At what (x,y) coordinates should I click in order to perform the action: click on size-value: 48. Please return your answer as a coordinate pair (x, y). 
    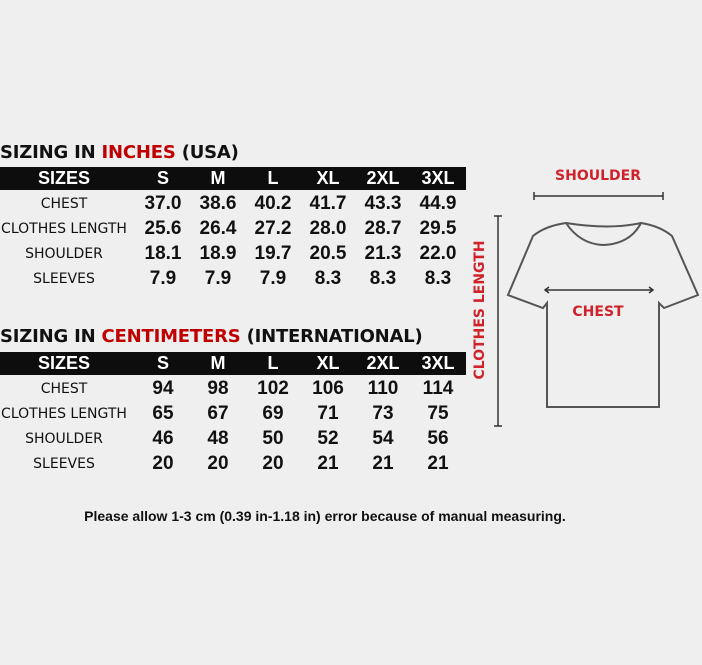
    Looking at the image, I should click on (218, 438).